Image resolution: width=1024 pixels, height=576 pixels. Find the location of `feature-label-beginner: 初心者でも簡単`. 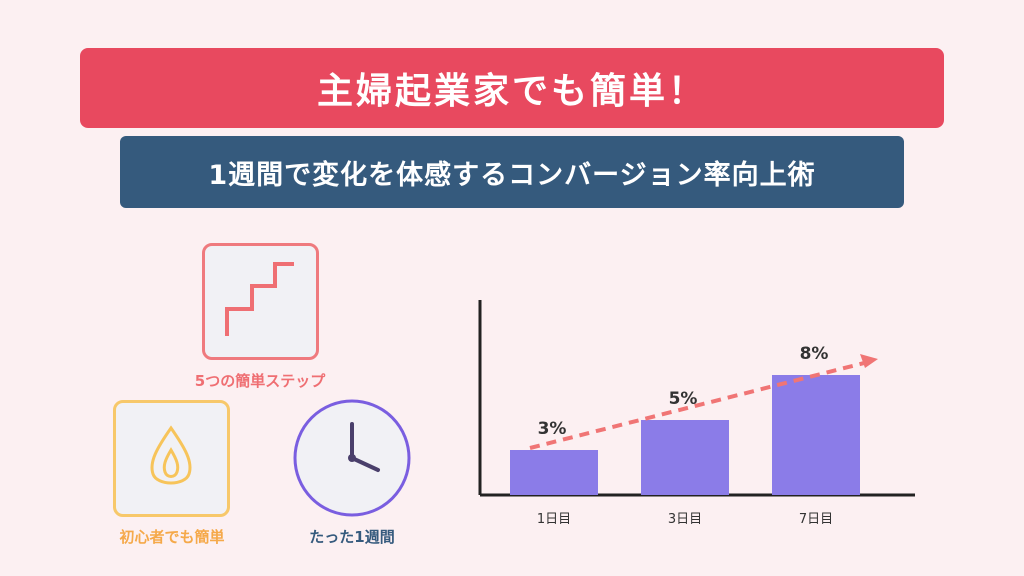

feature-label-beginner: 初心者でも簡単 is located at coordinates (172, 537).